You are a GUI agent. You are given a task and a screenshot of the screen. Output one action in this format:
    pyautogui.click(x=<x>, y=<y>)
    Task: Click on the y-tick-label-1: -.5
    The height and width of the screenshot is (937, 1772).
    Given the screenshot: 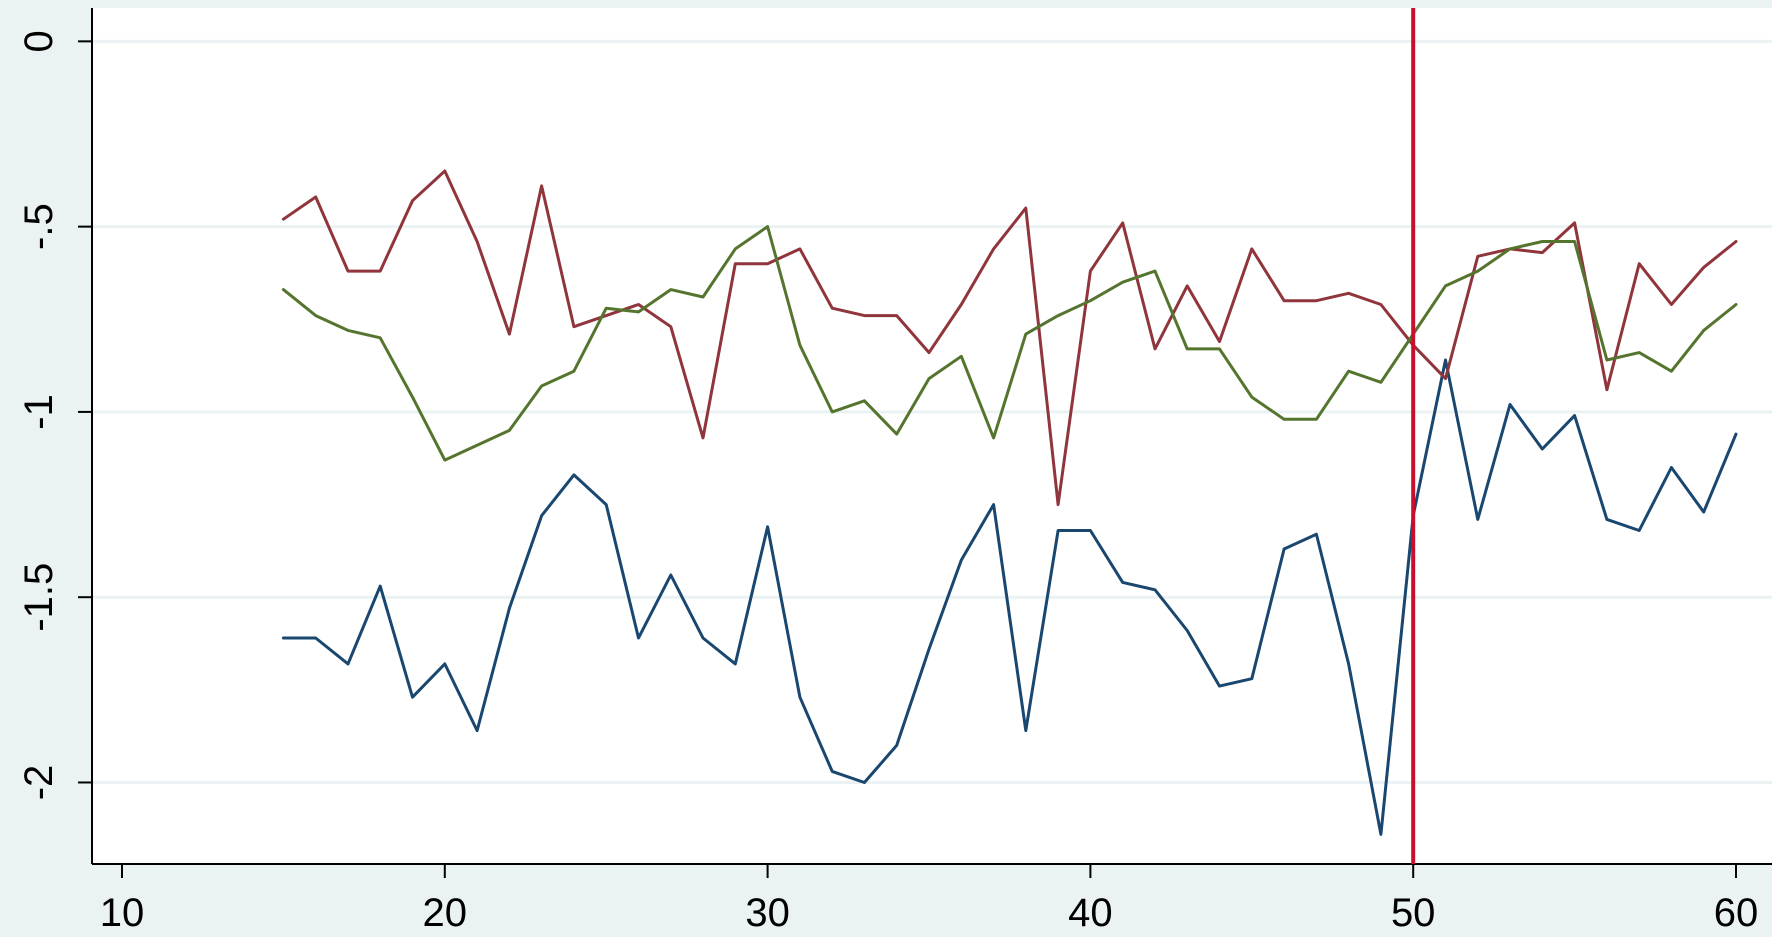 What is the action you would take?
    pyautogui.click(x=39, y=226)
    